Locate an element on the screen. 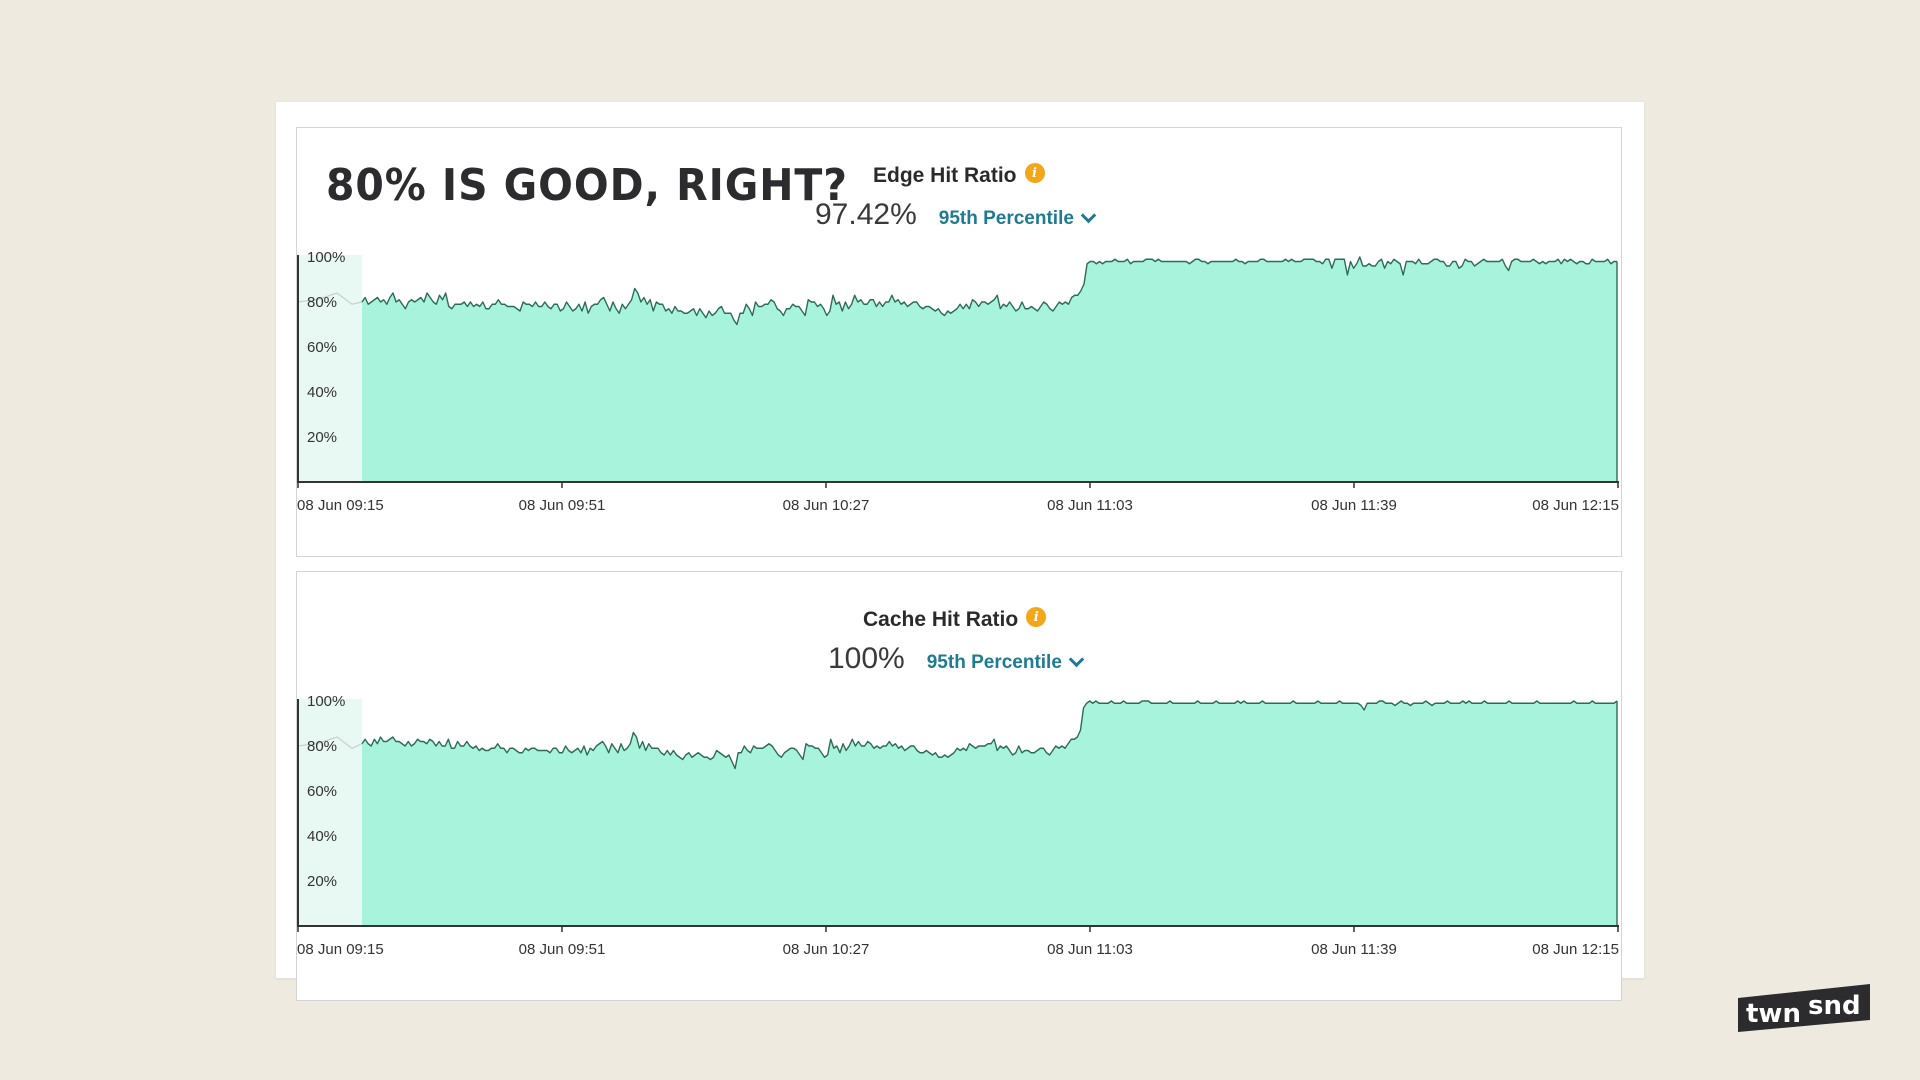  metric-row: 100% 95th Percentile is located at coordinates (956, 659).